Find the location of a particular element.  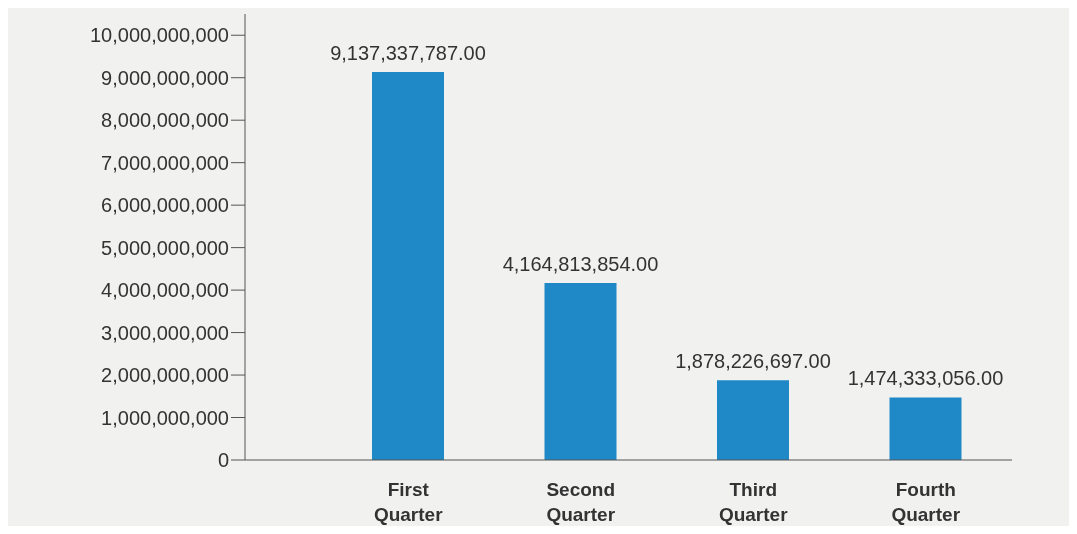

y-tick-label: 6,000,000,000 is located at coordinates (165, 205).